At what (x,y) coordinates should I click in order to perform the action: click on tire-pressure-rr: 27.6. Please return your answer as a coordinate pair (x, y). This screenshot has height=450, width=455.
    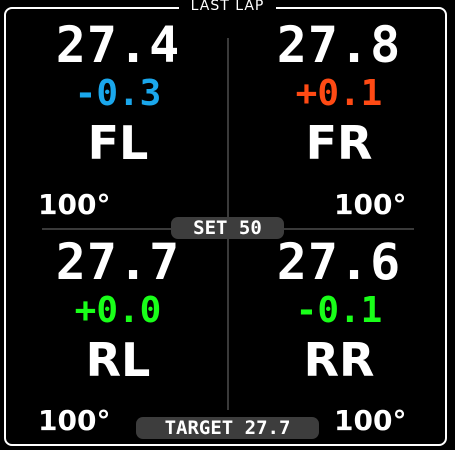
    Looking at the image, I should click on (339, 262).